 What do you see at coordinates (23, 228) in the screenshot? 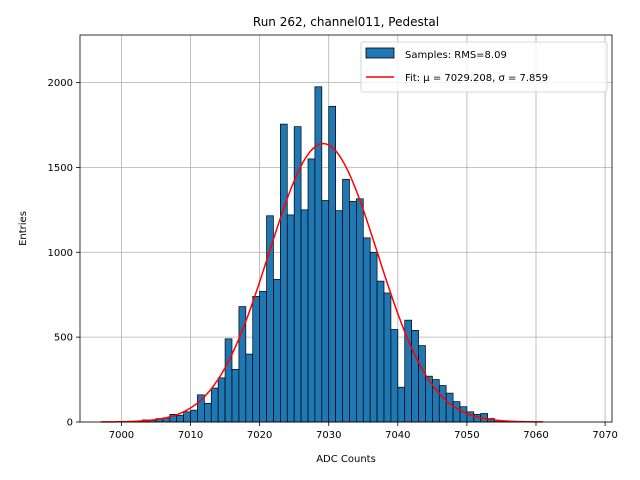
I see `y-axis-label: Entries` at bounding box center [23, 228].